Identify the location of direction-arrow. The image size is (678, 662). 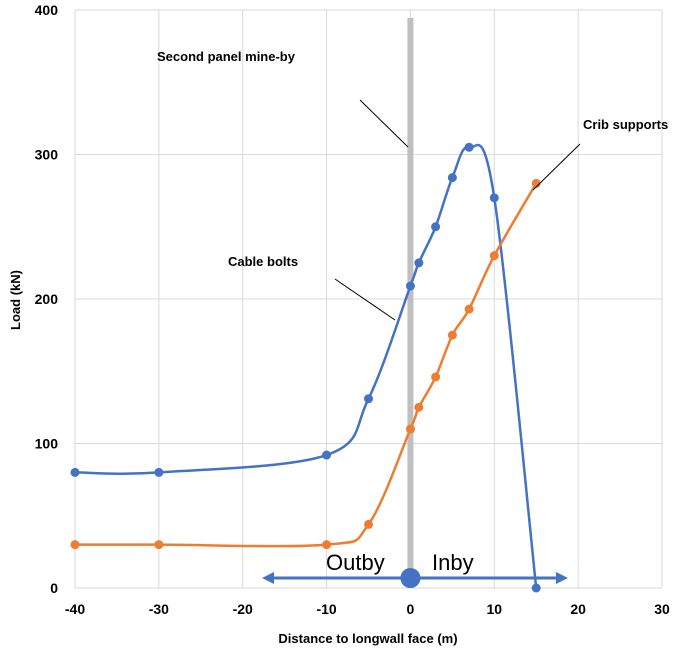
(415, 578).